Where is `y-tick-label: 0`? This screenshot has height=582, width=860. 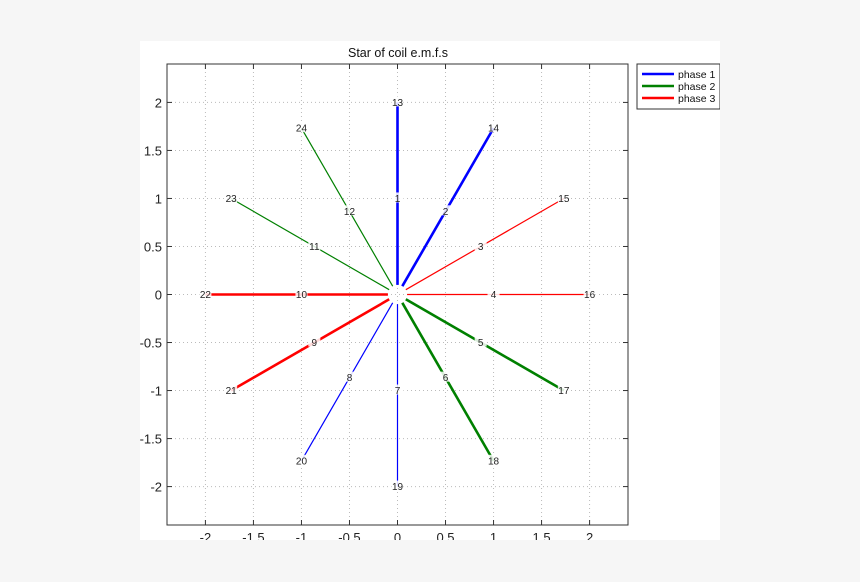 y-tick-label: 0 is located at coordinates (158, 295).